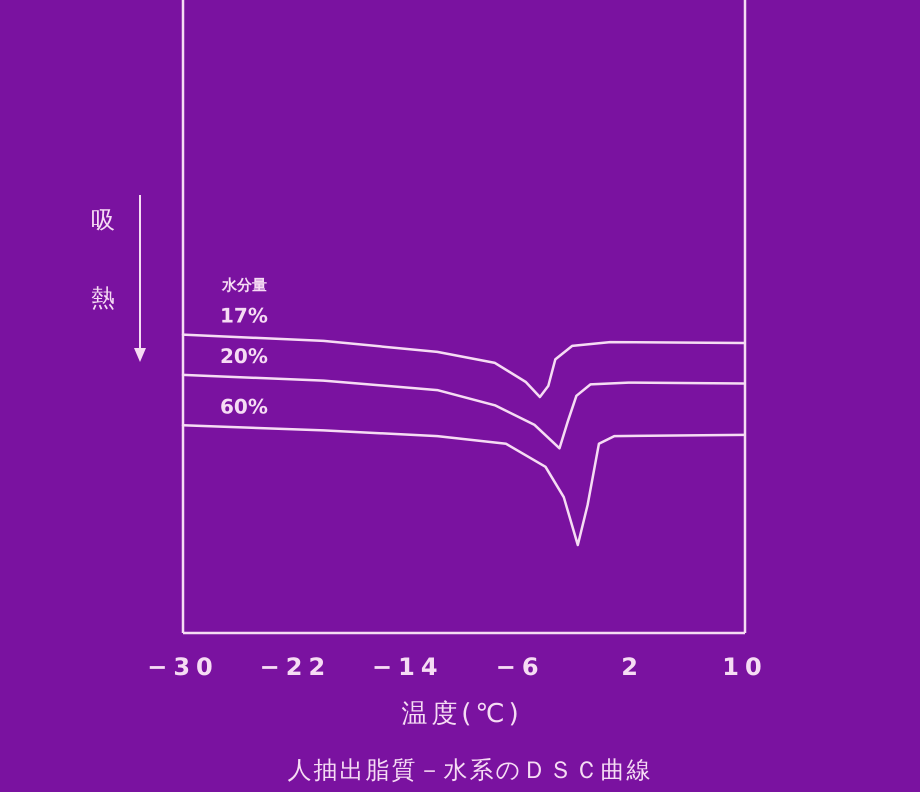 The image size is (920, 792). Describe the element at coordinates (103, 259) in the screenshot. I see `text: 吸熱` at that location.